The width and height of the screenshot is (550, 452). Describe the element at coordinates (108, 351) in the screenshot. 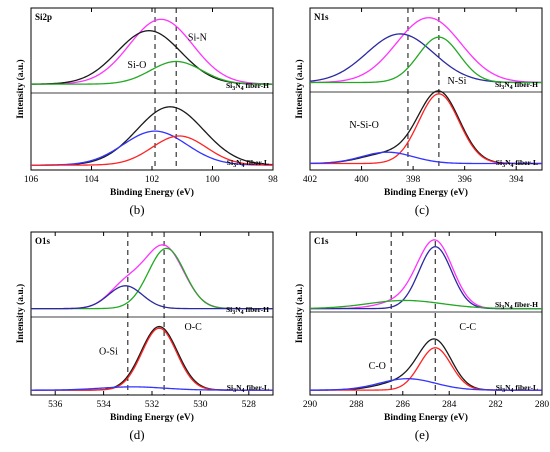

I see `peak-label: O-Si` at that location.